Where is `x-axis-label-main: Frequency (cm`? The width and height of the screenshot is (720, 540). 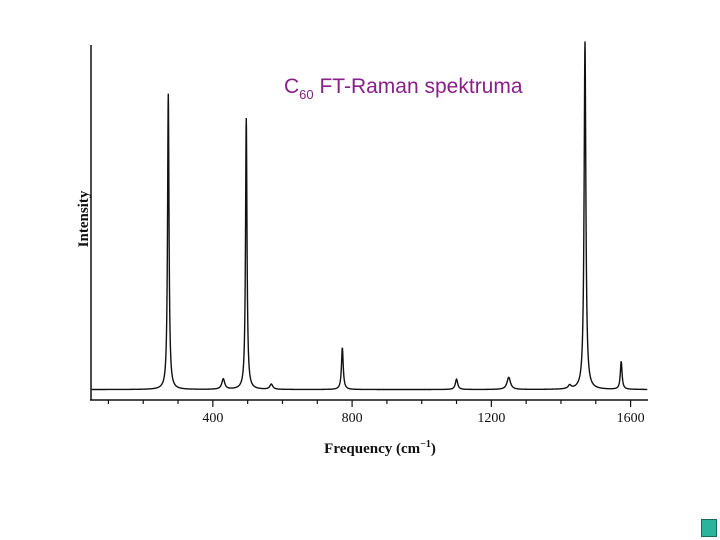 x-axis-label-main: Frequency (cm is located at coordinates (372, 449).